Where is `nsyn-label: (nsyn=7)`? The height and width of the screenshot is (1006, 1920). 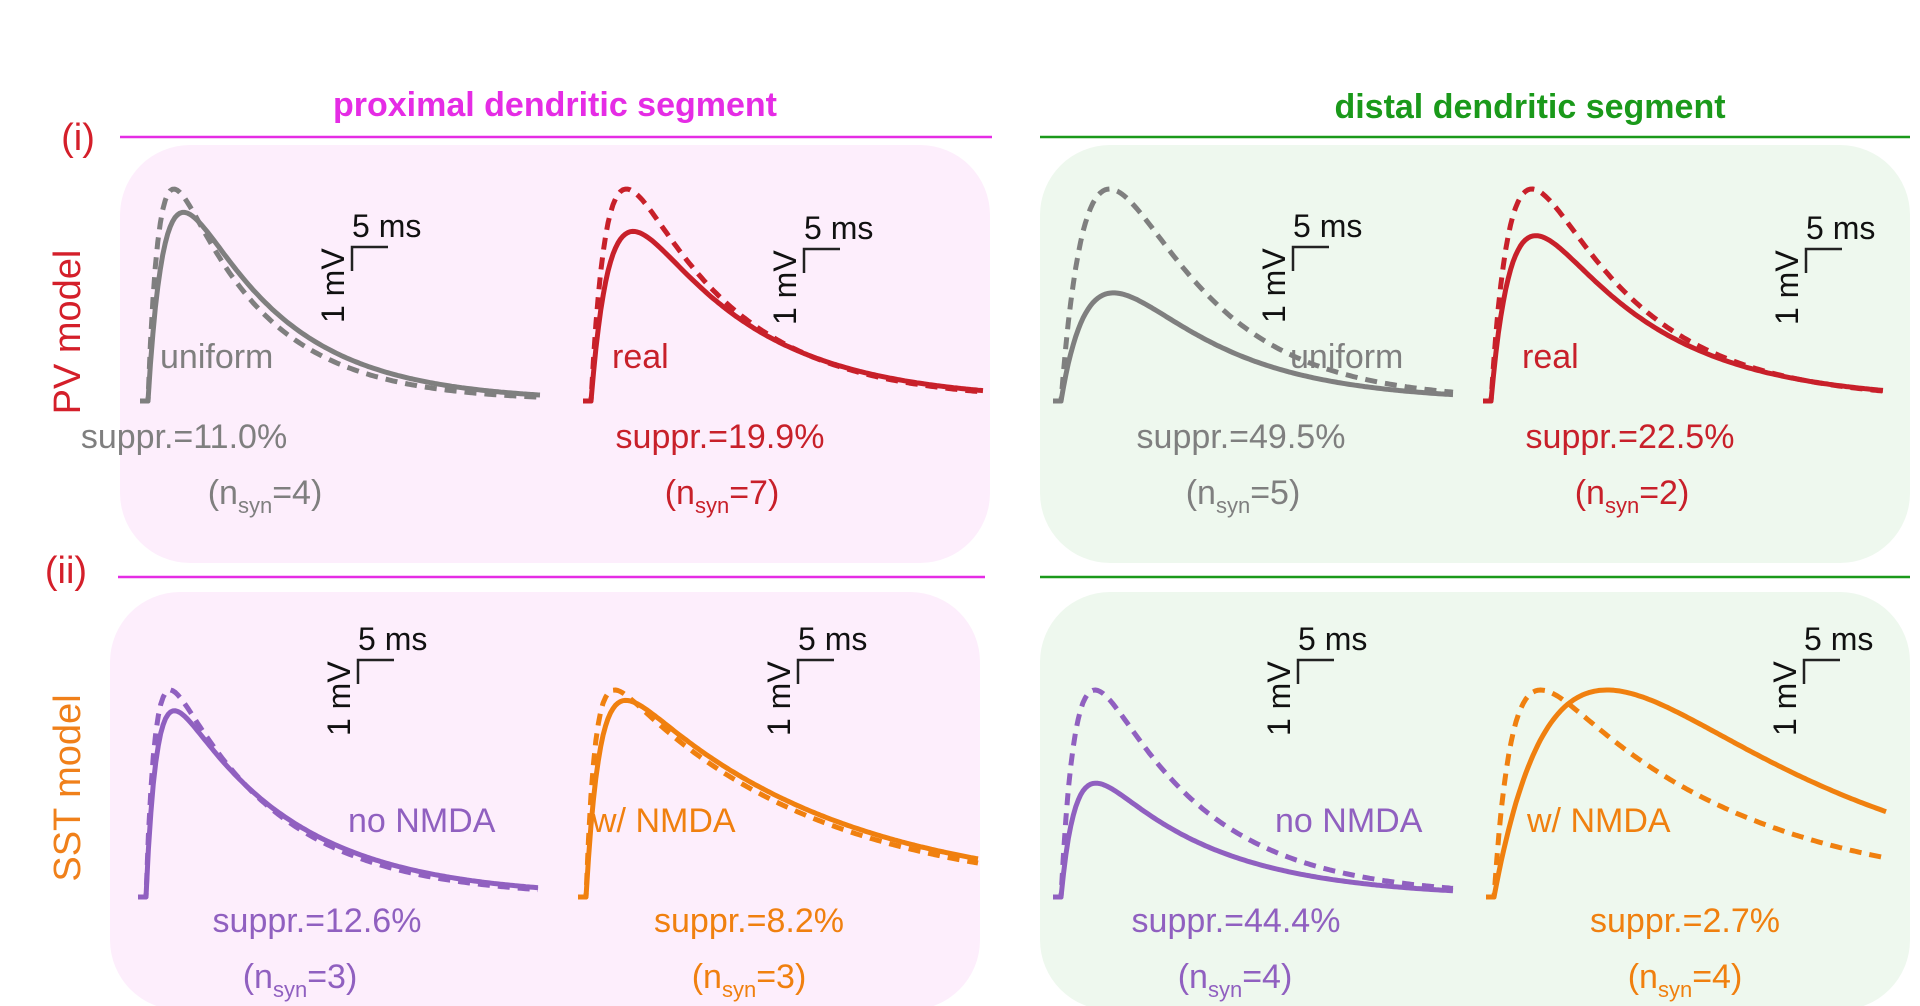
nsyn-label: (nsyn=7) is located at coordinates (722, 496).